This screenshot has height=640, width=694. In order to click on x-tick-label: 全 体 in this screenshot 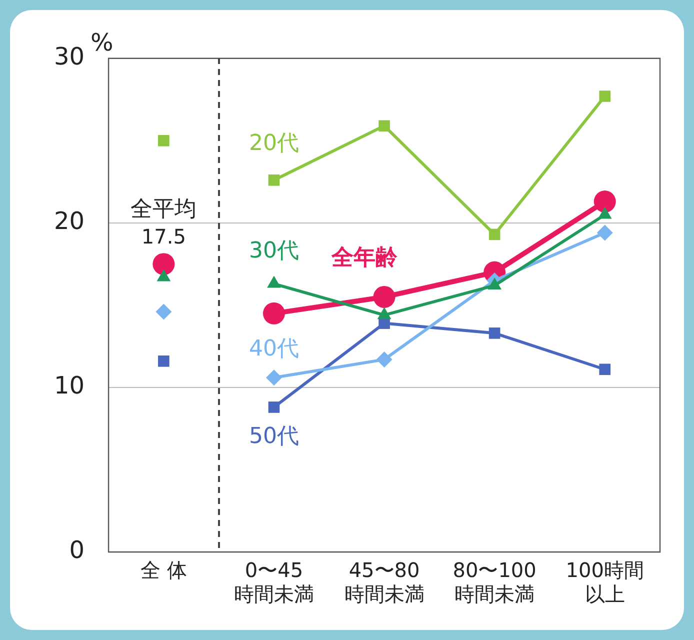, I will do `click(163, 570)`.